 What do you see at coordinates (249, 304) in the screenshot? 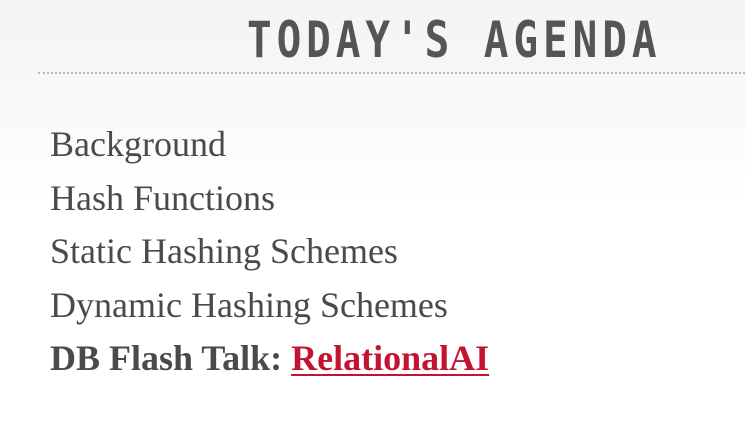
I see `agenda-item-dynamic-hashing: Dynamic Hashing Schemes` at bounding box center [249, 304].